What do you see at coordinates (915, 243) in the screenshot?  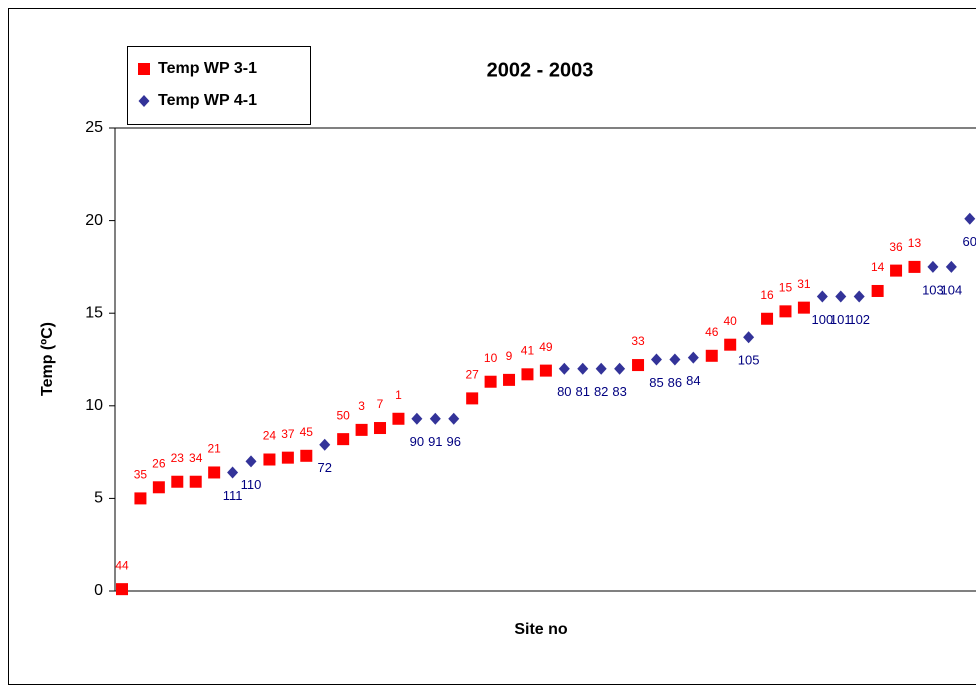 I see `point-label: 13` at bounding box center [915, 243].